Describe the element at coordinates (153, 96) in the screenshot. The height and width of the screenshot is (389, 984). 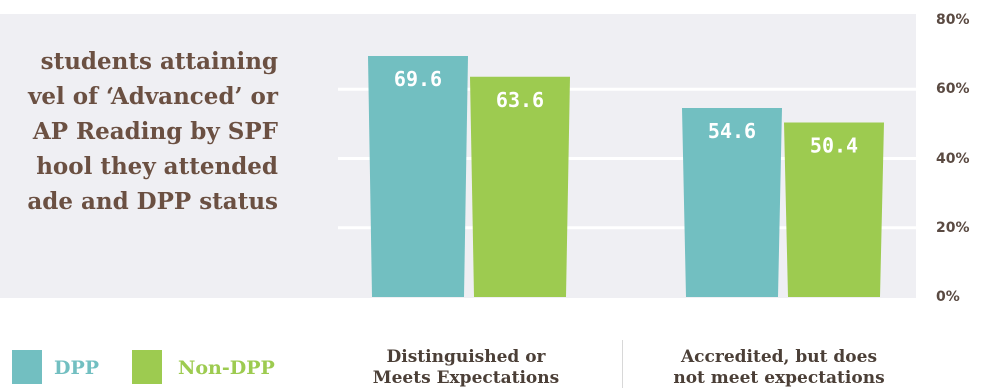
I see `title-line-2: vel of ‘Advanced’ or` at that location.